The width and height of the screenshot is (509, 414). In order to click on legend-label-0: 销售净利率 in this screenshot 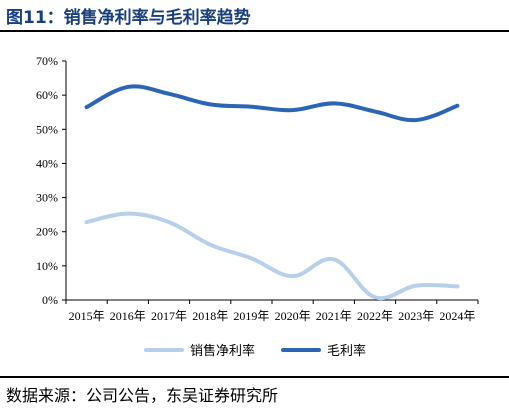, I will do `click(222, 351)`.